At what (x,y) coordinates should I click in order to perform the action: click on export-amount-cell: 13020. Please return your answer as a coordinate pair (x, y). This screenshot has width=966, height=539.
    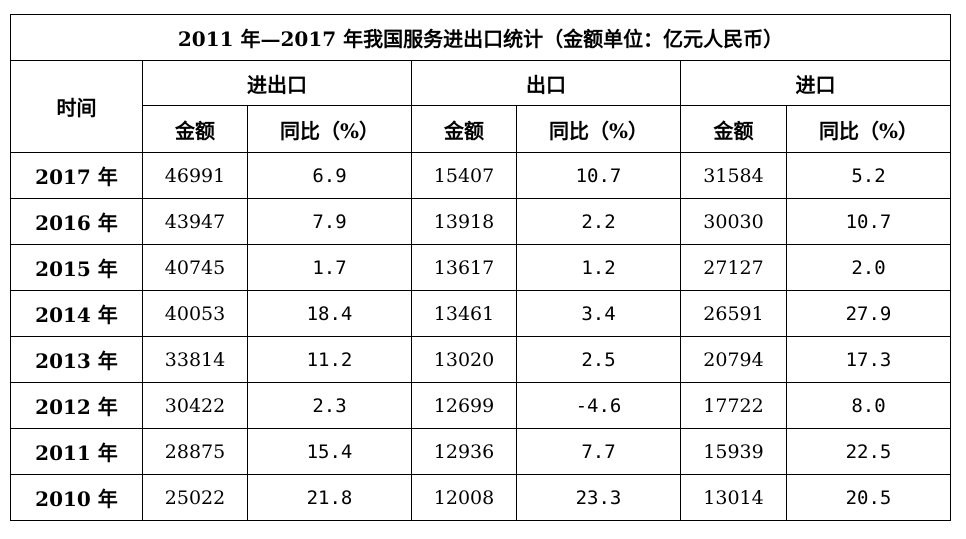
    Looking at the image, I should click on (464, 359).